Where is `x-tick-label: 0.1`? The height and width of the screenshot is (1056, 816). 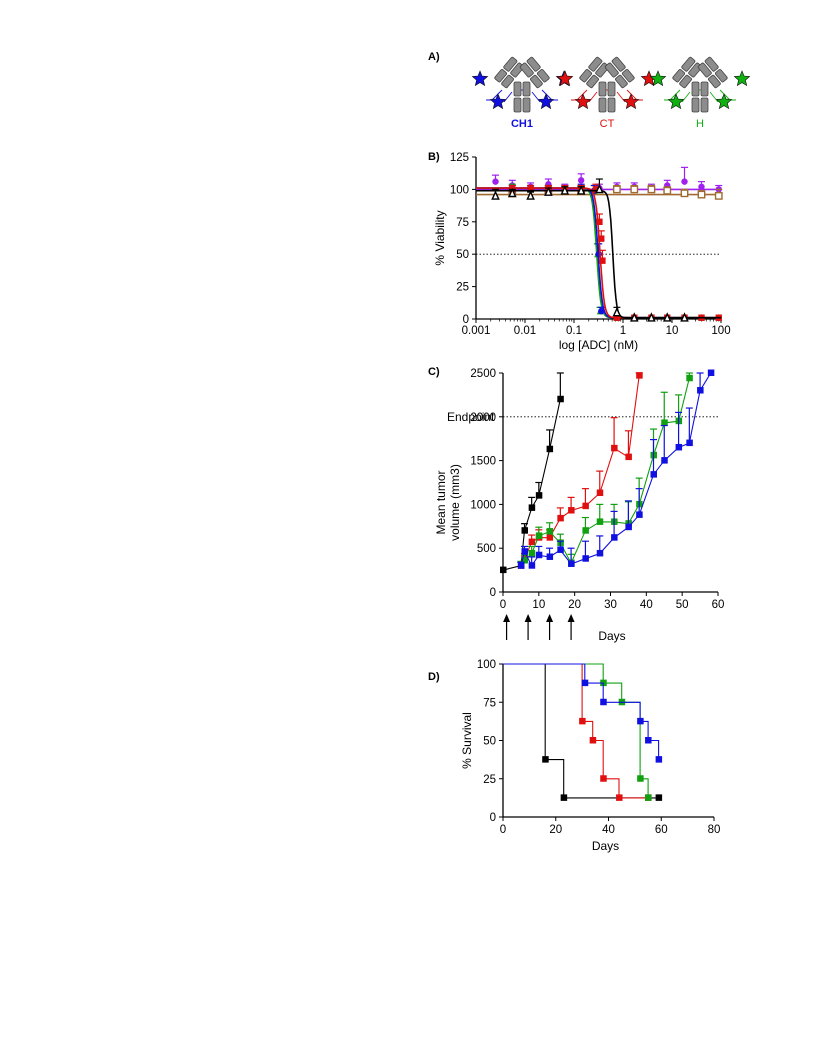
x-tick-label: 0.1 is located at coordinates (574, 331).